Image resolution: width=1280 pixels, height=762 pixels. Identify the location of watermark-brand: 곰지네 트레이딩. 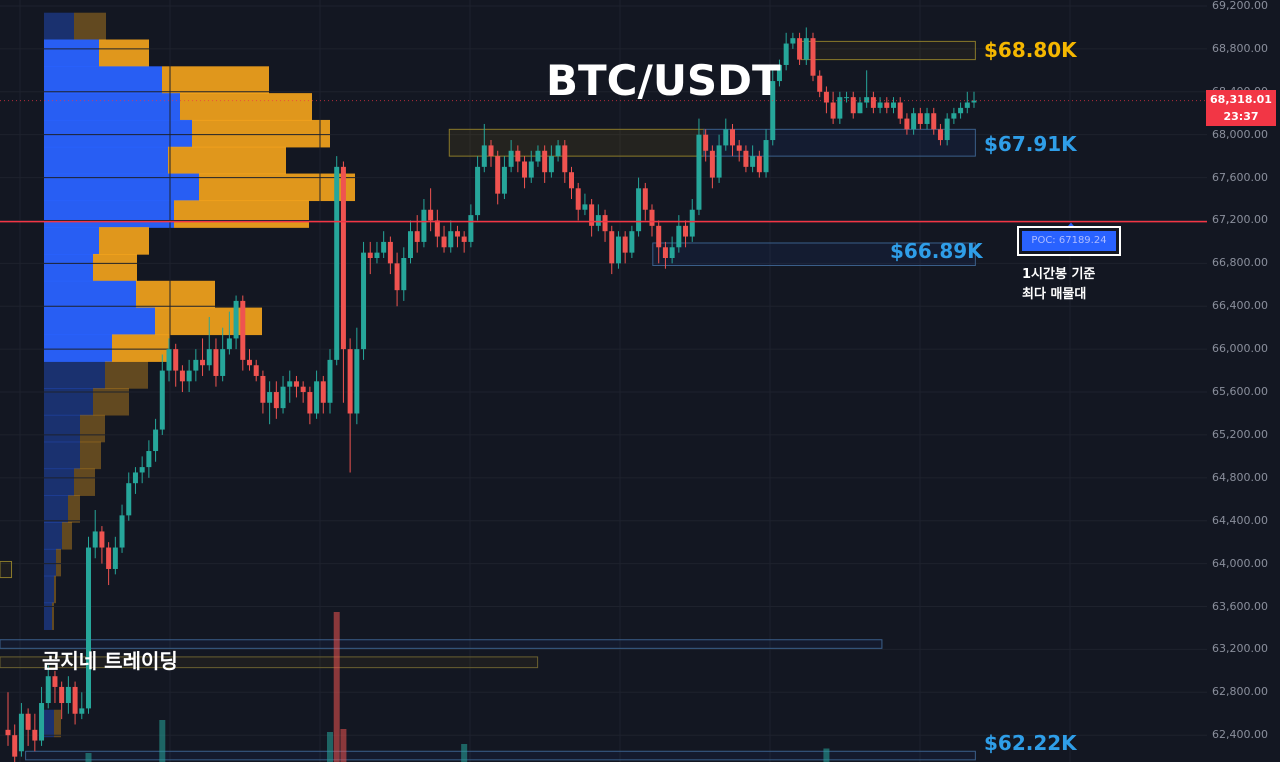
(110, 661).